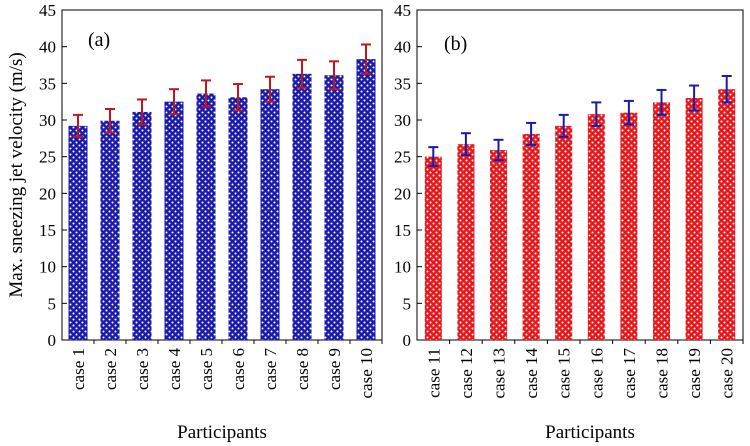 Image resolution: width=750 pixels, height=446 pixels. Describe the element at coordinates (16, 174) in the screenshot. I see `y-axis-label: Max. sneezing jet velocity (m/s)` at that location.